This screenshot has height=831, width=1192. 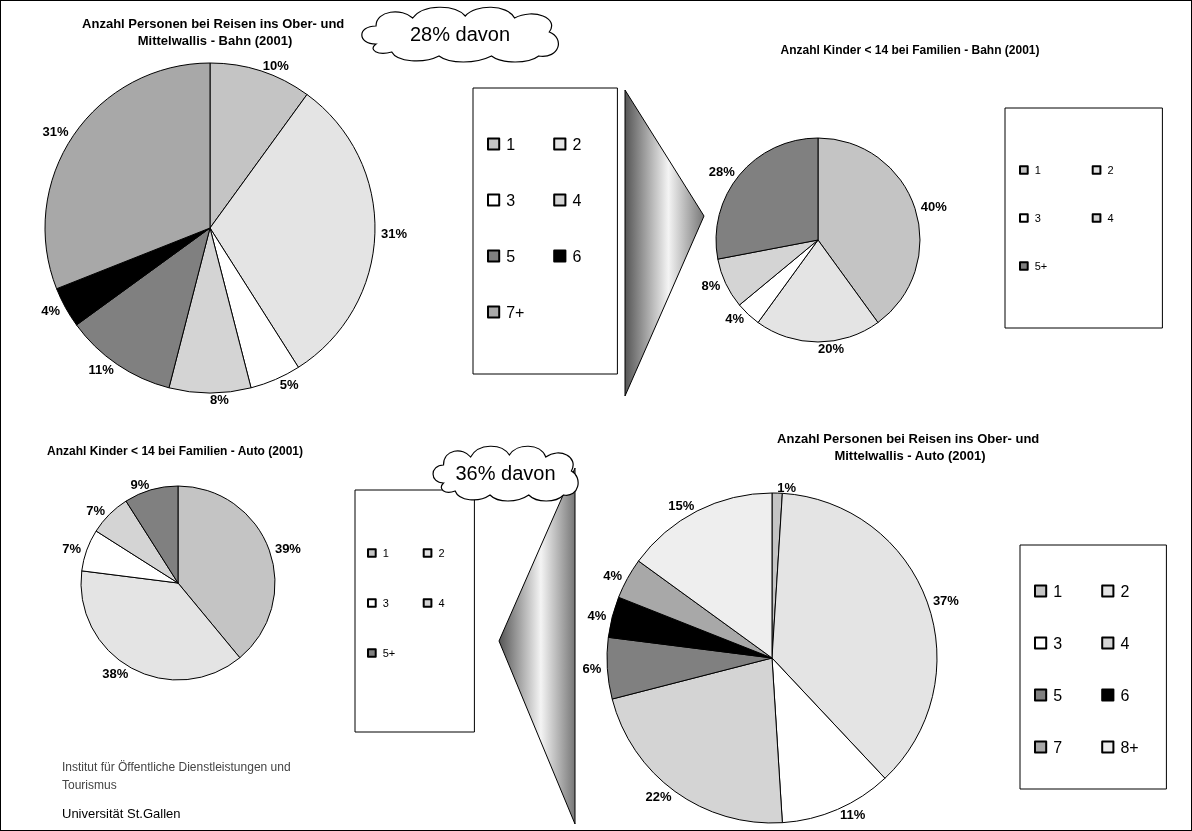 What do you see at coordinates (946, 600) in the screenshot?
I see `data-label: 37%` at bounding box center [946, 600].